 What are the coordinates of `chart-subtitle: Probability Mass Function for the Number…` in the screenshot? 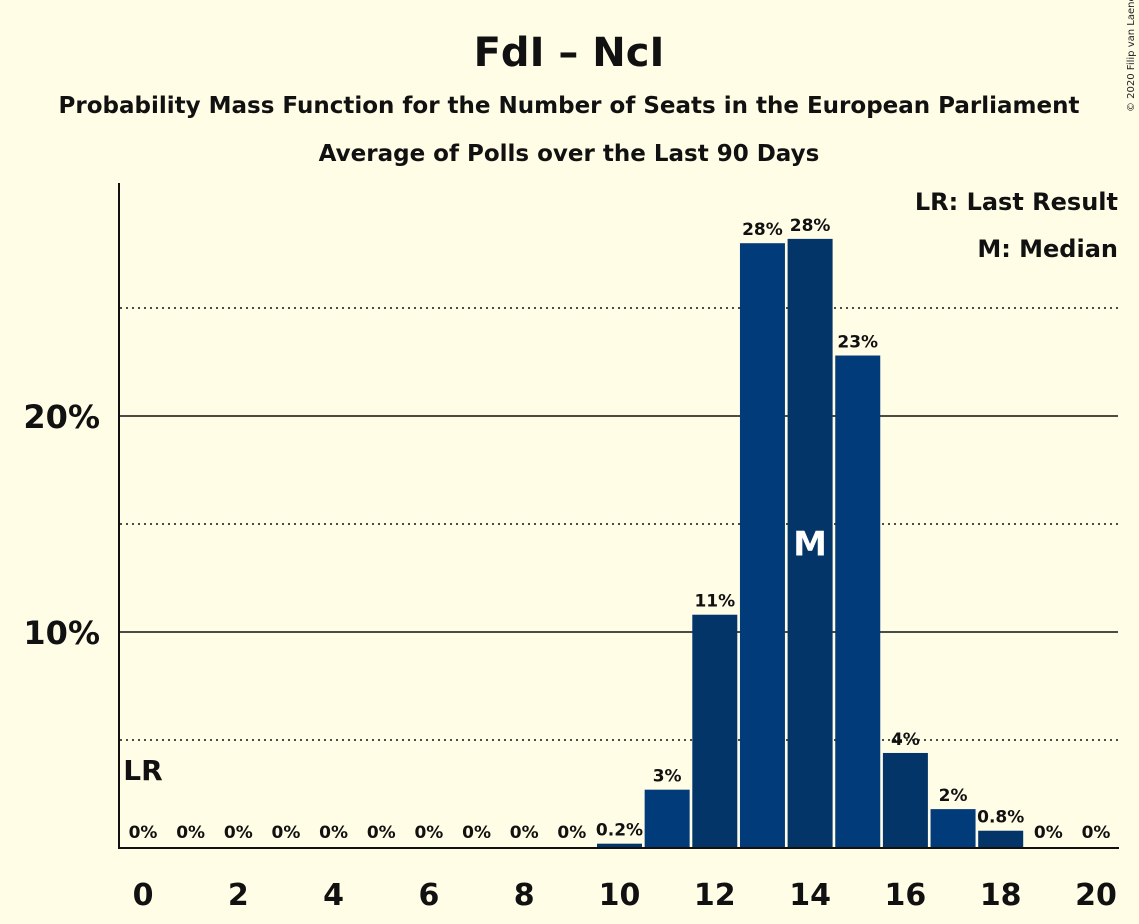 It's located at (569, 106).